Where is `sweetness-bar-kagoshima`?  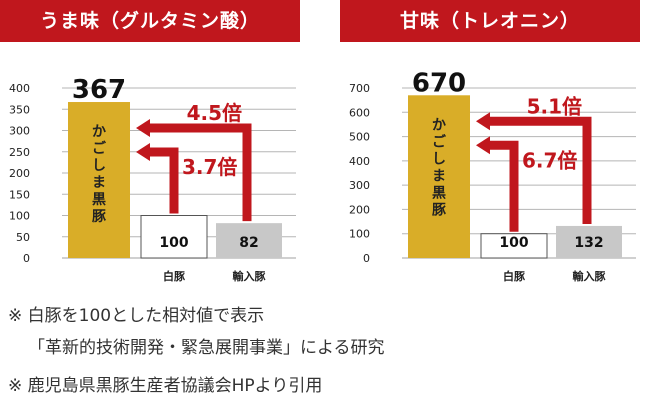
sweetness-bar-kagoshima is located at coordinates (439, 177).